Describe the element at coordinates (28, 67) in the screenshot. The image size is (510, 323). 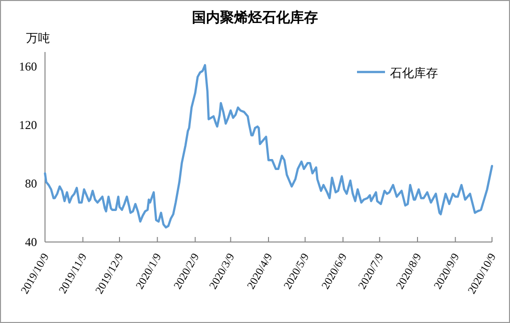
I see `y-tick-label: 160` at that location.